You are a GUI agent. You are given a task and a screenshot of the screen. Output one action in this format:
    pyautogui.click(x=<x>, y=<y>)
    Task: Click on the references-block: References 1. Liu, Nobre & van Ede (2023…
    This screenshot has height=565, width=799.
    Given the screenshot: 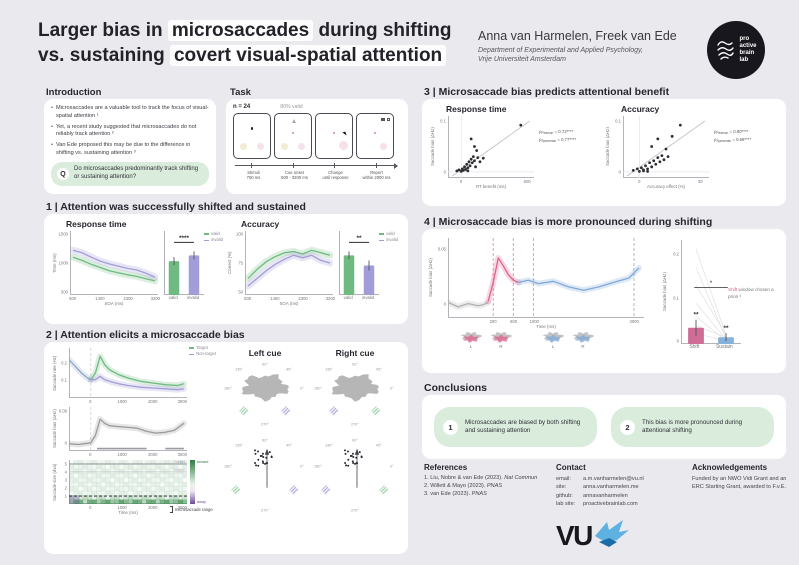 What is the action you would take?
    pyautogui.click(x=488, y=480)
    